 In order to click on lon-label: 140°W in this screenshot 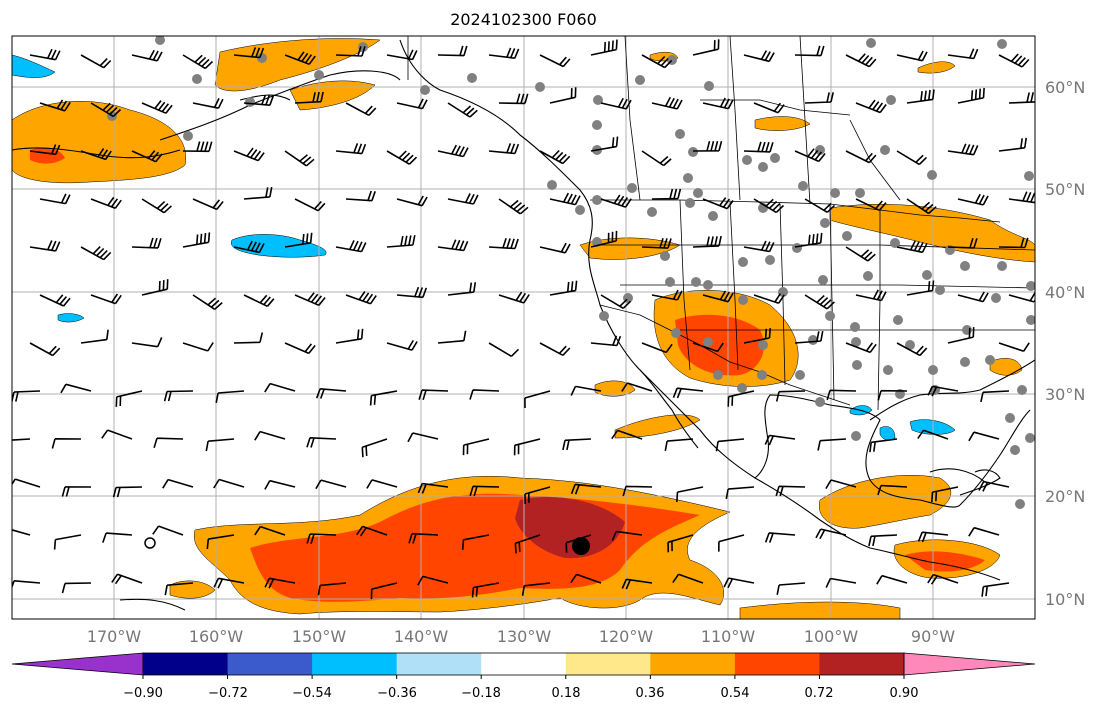, I will do `click(421, 636)`.